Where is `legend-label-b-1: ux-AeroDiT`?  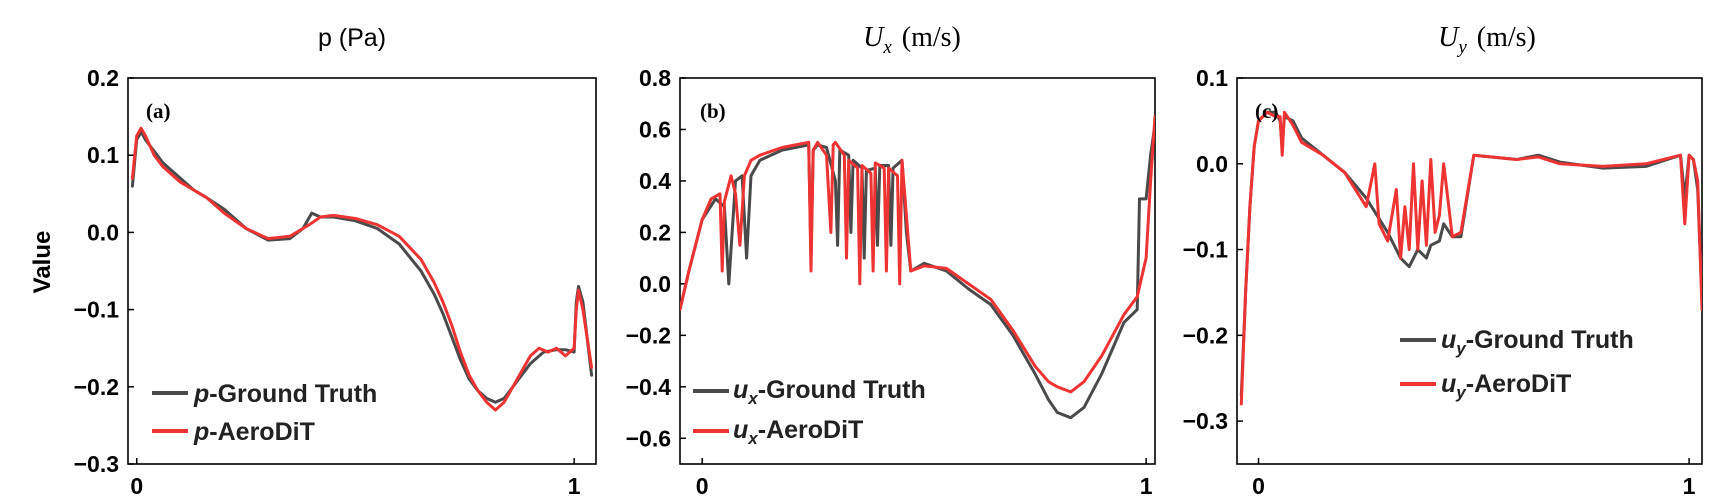 legend-label-b-1: ux-AeroDiT is located at coordinates (798, 432).